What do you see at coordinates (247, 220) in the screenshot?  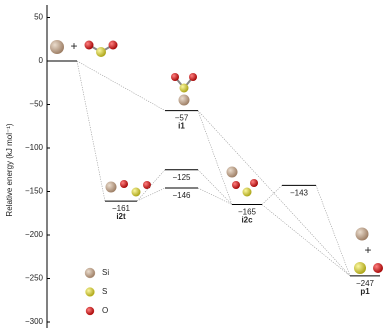 I see `level-label: i2c` at bounding box center [247, 220].